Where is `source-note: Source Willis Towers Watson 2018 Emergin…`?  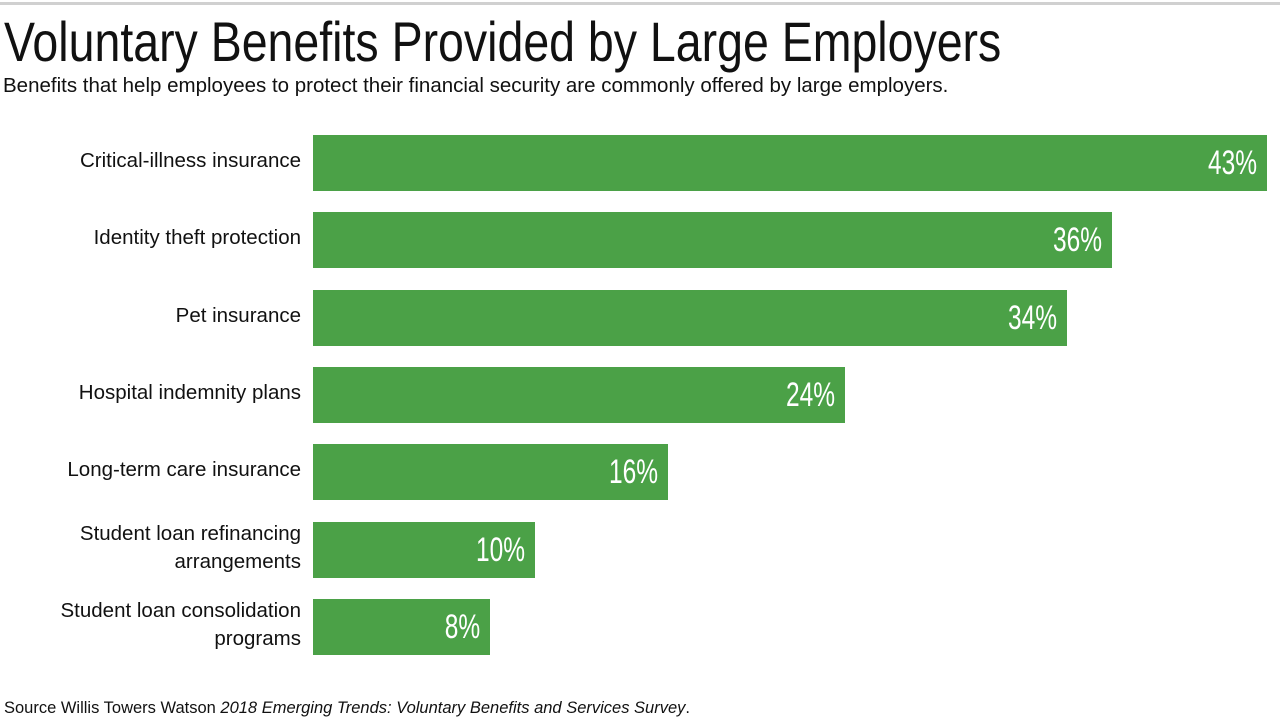
source-note: Source Willis Towers Watson 2018 Emergin… is located at coordinates (347, 708).